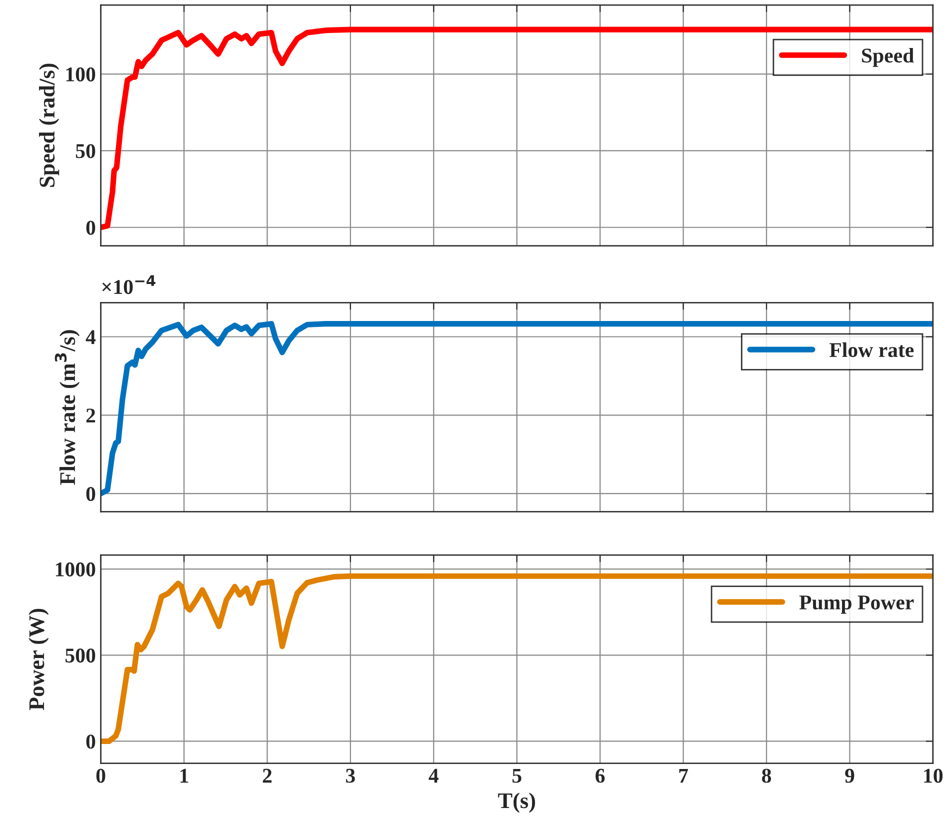  What do you see at coordinates (129, 284) in the screenshot?
I see `text: ×10$^{−4}$` at bounding box center [129, 284].